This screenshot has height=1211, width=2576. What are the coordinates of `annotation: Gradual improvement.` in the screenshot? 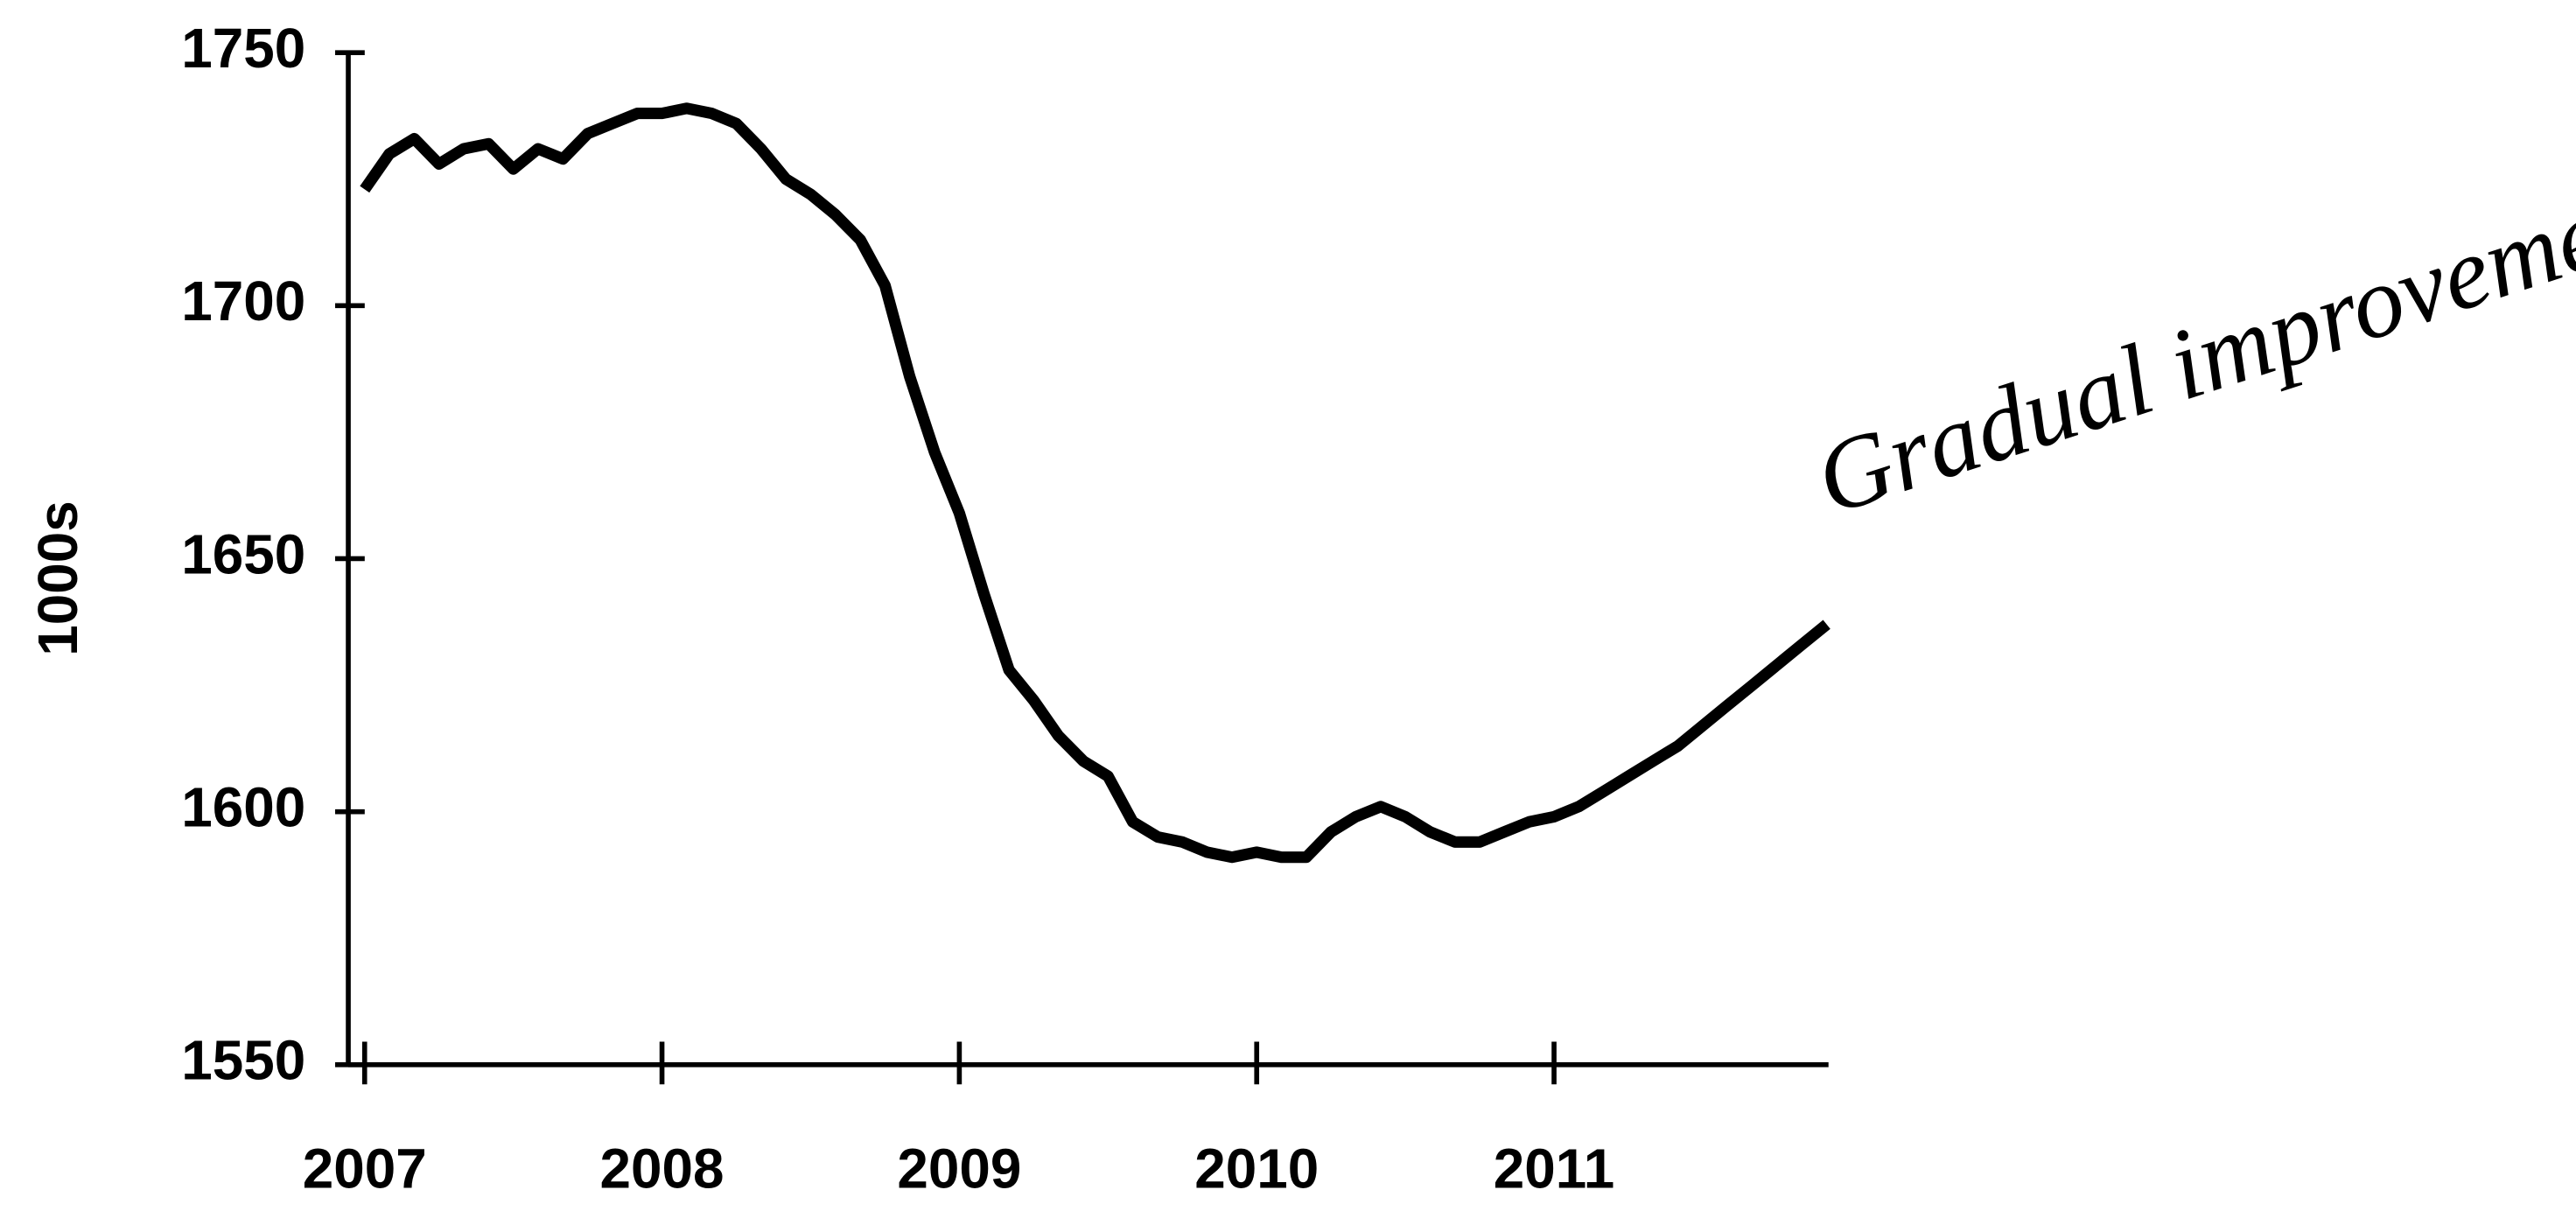 It's located at (2189, 340).